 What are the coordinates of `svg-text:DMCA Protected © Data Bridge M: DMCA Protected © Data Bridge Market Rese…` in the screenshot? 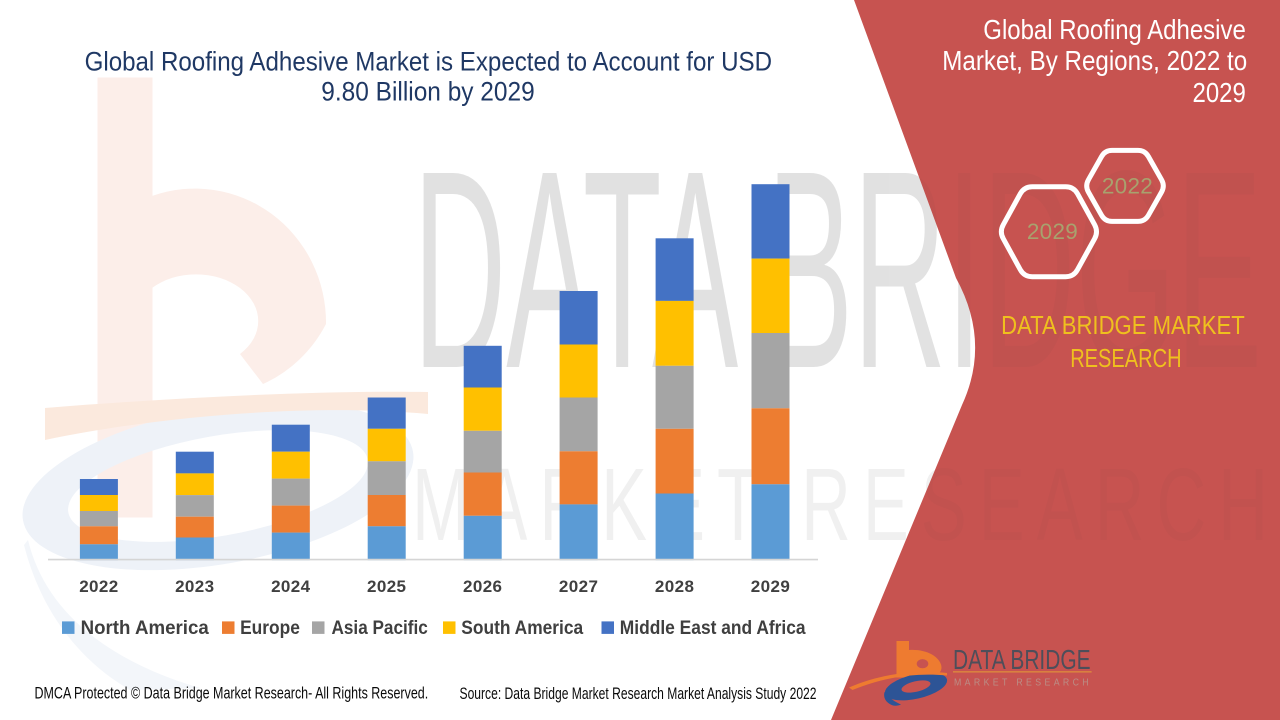 It's located at (232, 694).